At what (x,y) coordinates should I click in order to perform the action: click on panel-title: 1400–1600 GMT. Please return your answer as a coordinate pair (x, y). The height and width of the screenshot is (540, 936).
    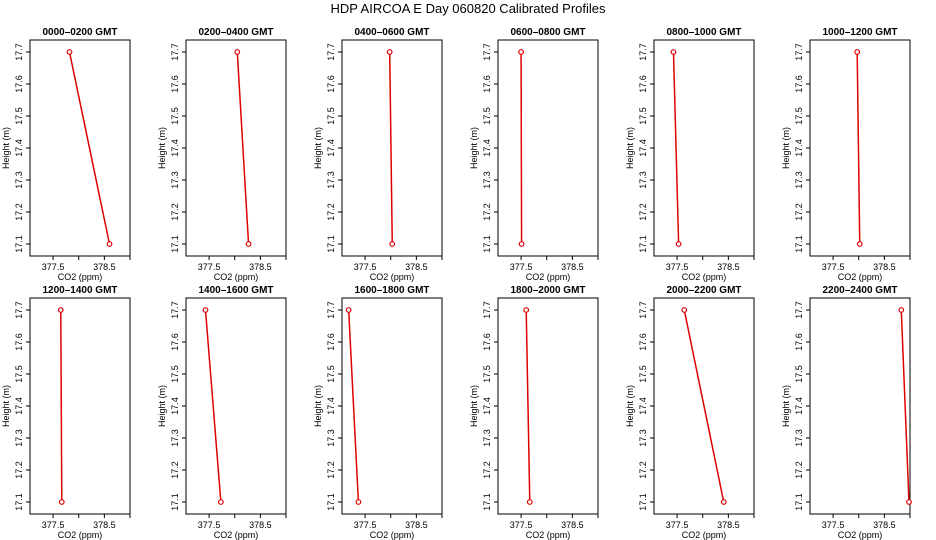
    Looking at the image, I should click on (235, 290).